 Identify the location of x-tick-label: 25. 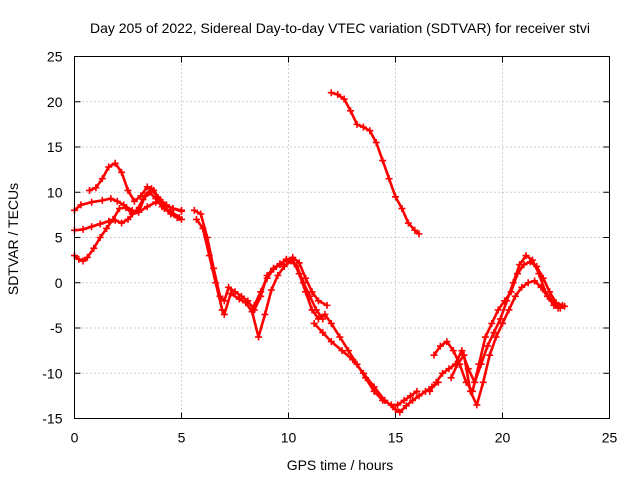
(610, 438).